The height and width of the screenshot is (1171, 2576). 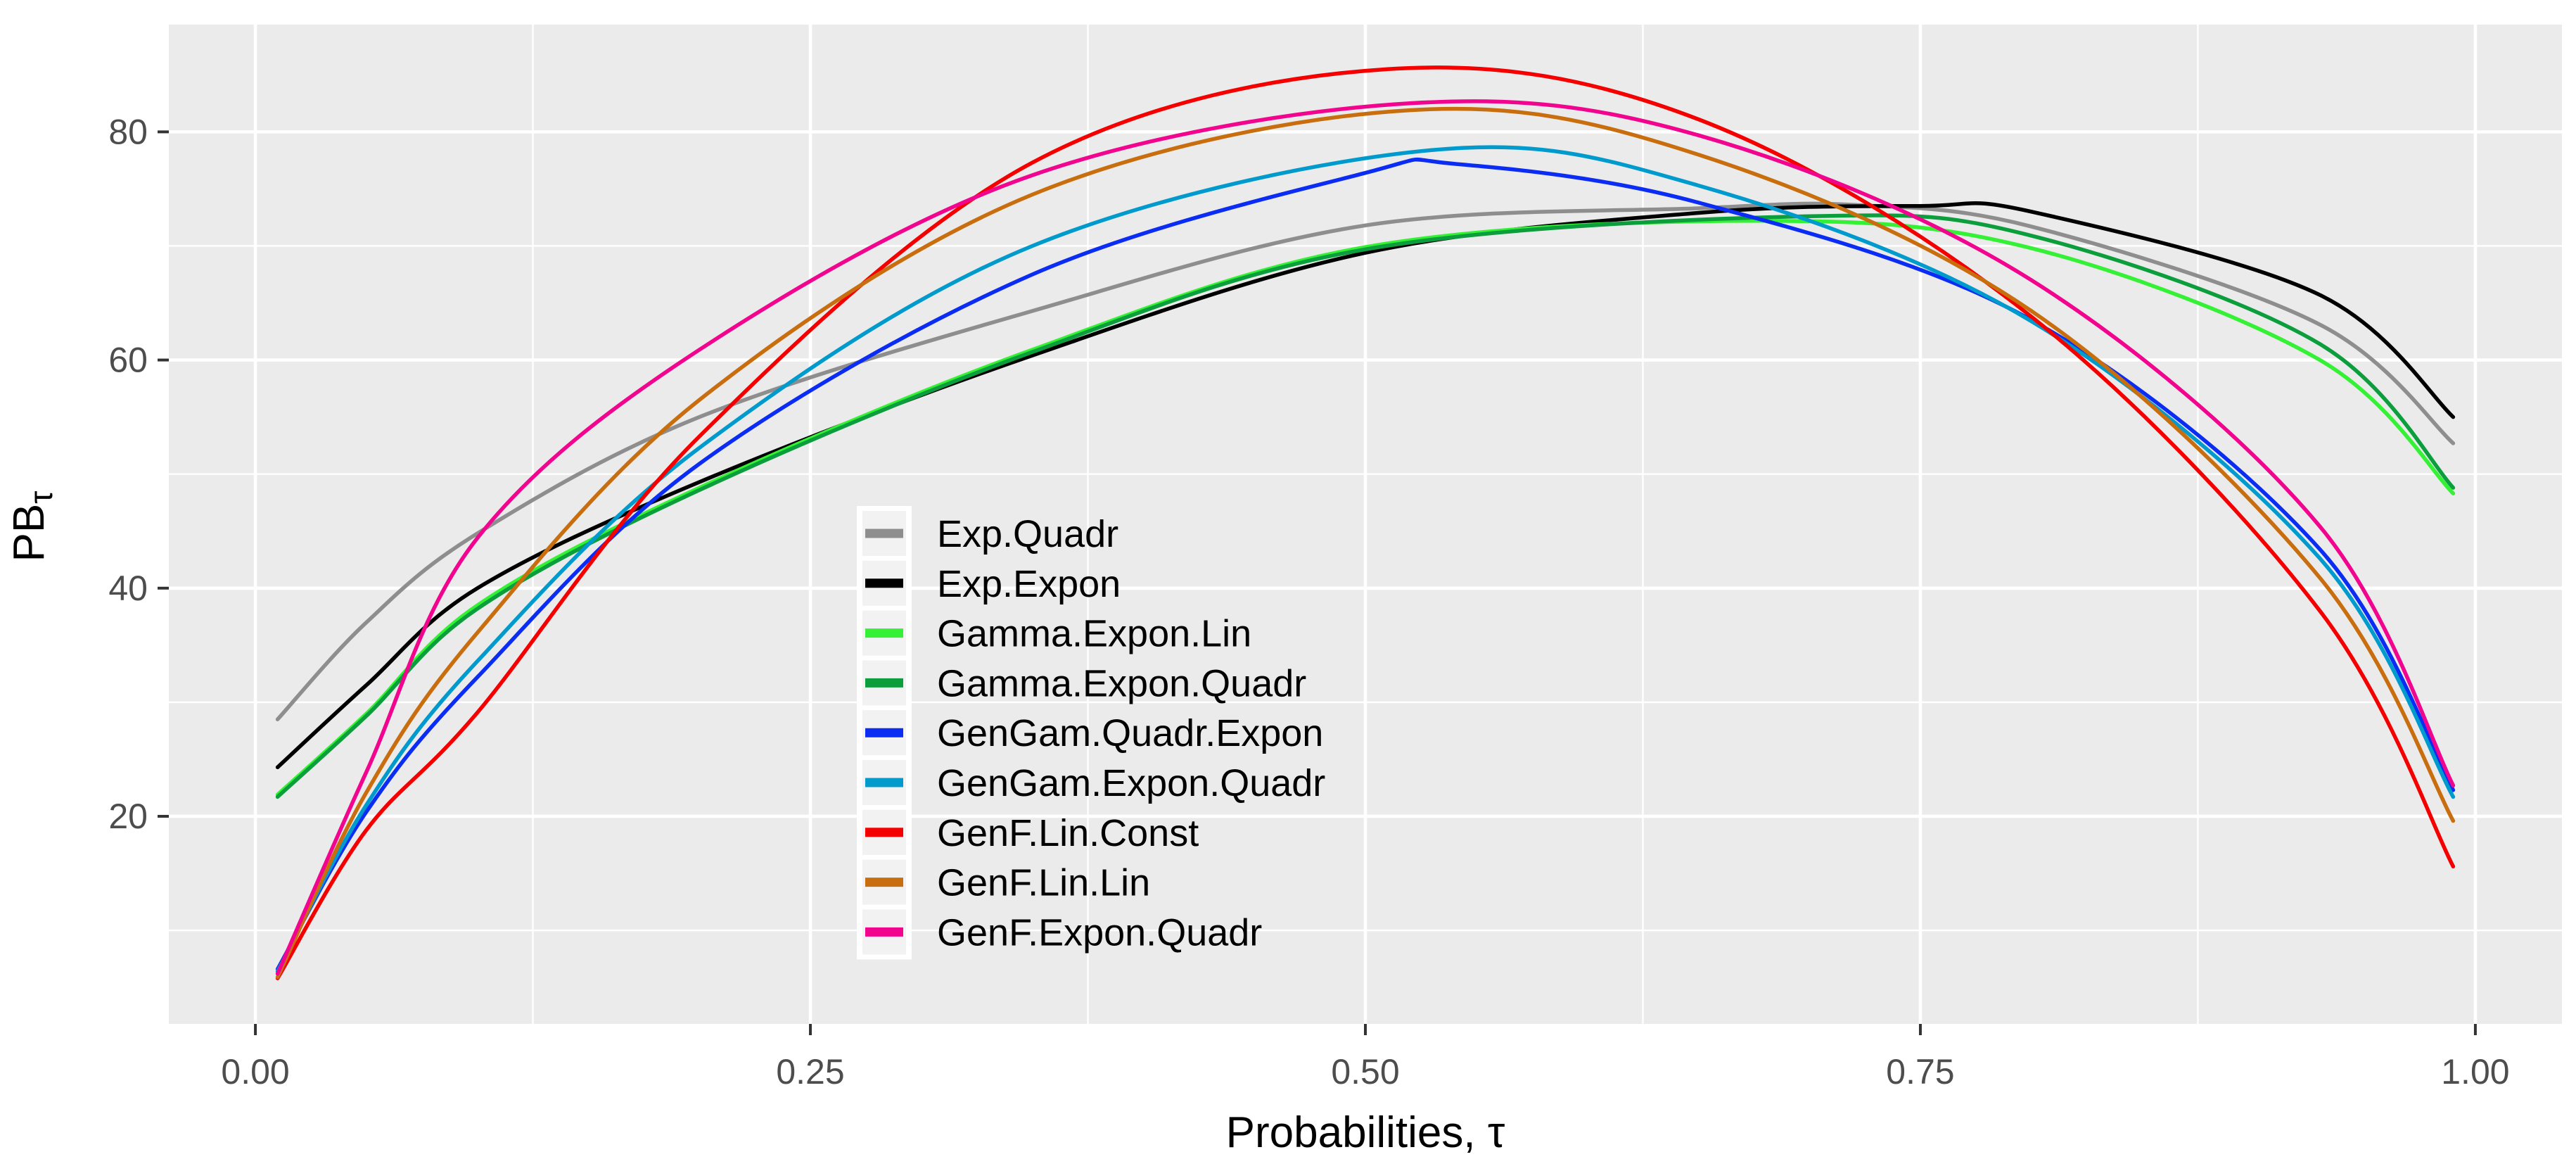 What do you see at coordinates (1043, 883) in the screenshot?
I see `legend-label-genf-lin-lin: GenF.Lin.Lin` at bounding box center [1043, 883].